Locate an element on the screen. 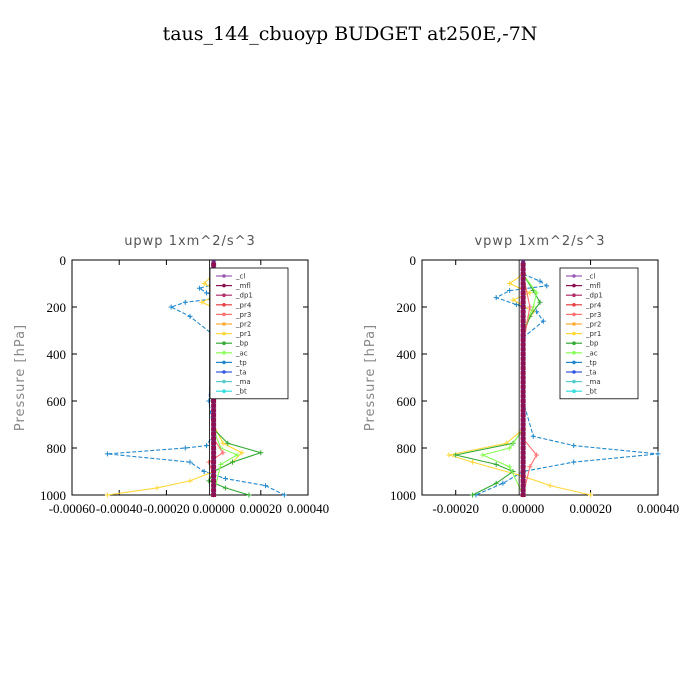 This screenshot has width=700, height=700. legend-label: _pr3 is located at coordinates (593, 315).